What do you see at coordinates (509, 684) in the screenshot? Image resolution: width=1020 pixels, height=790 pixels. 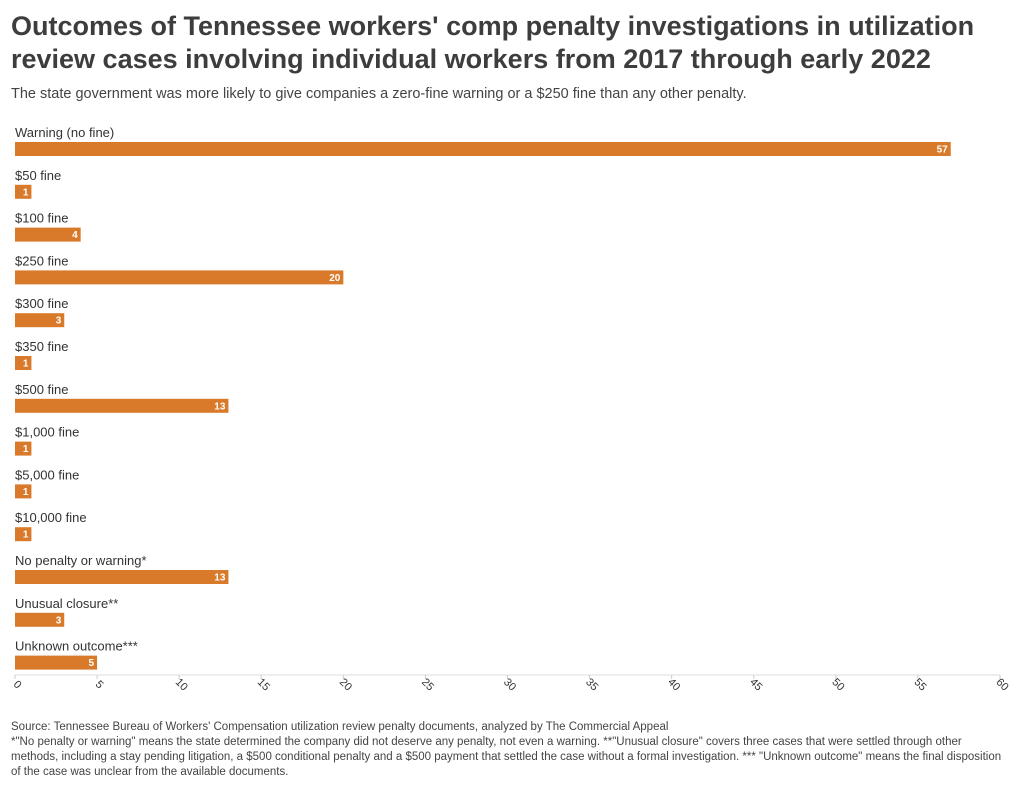 I see `x-tick-label: 30` at bounding box center [509, 684].